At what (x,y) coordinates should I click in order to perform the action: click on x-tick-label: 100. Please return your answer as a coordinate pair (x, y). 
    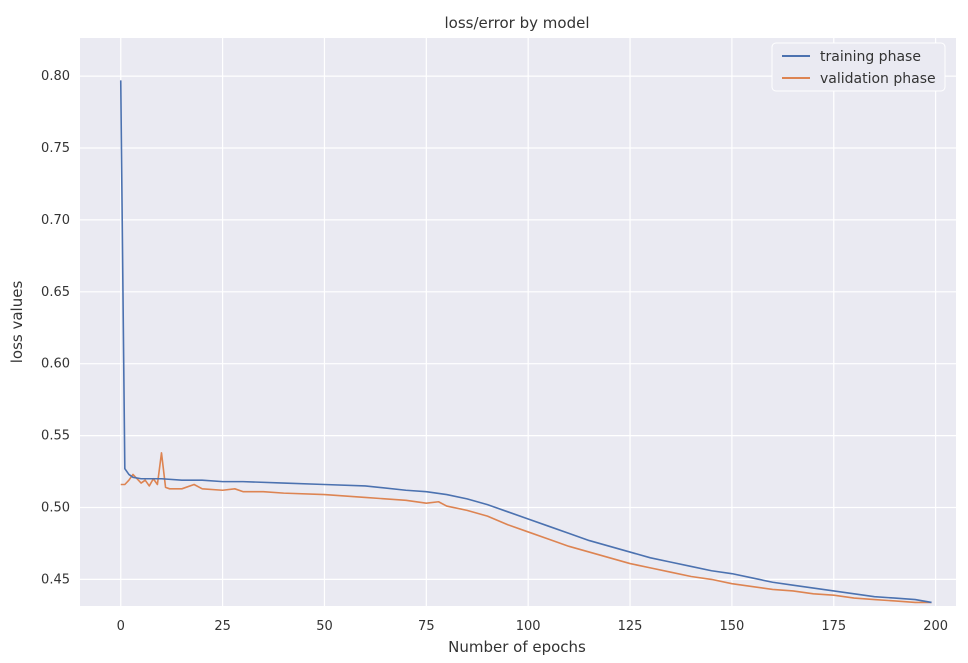
    Looking at the image, I should click on (528, 626).